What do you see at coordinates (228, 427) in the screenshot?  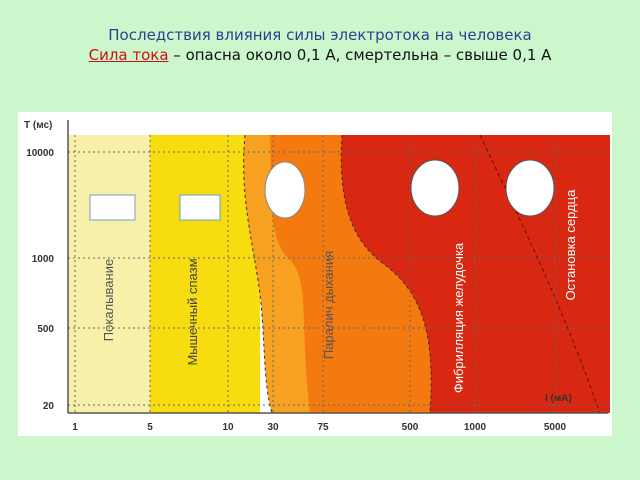 I see `x-tick-label: 10` at bounding box center [228, 427].